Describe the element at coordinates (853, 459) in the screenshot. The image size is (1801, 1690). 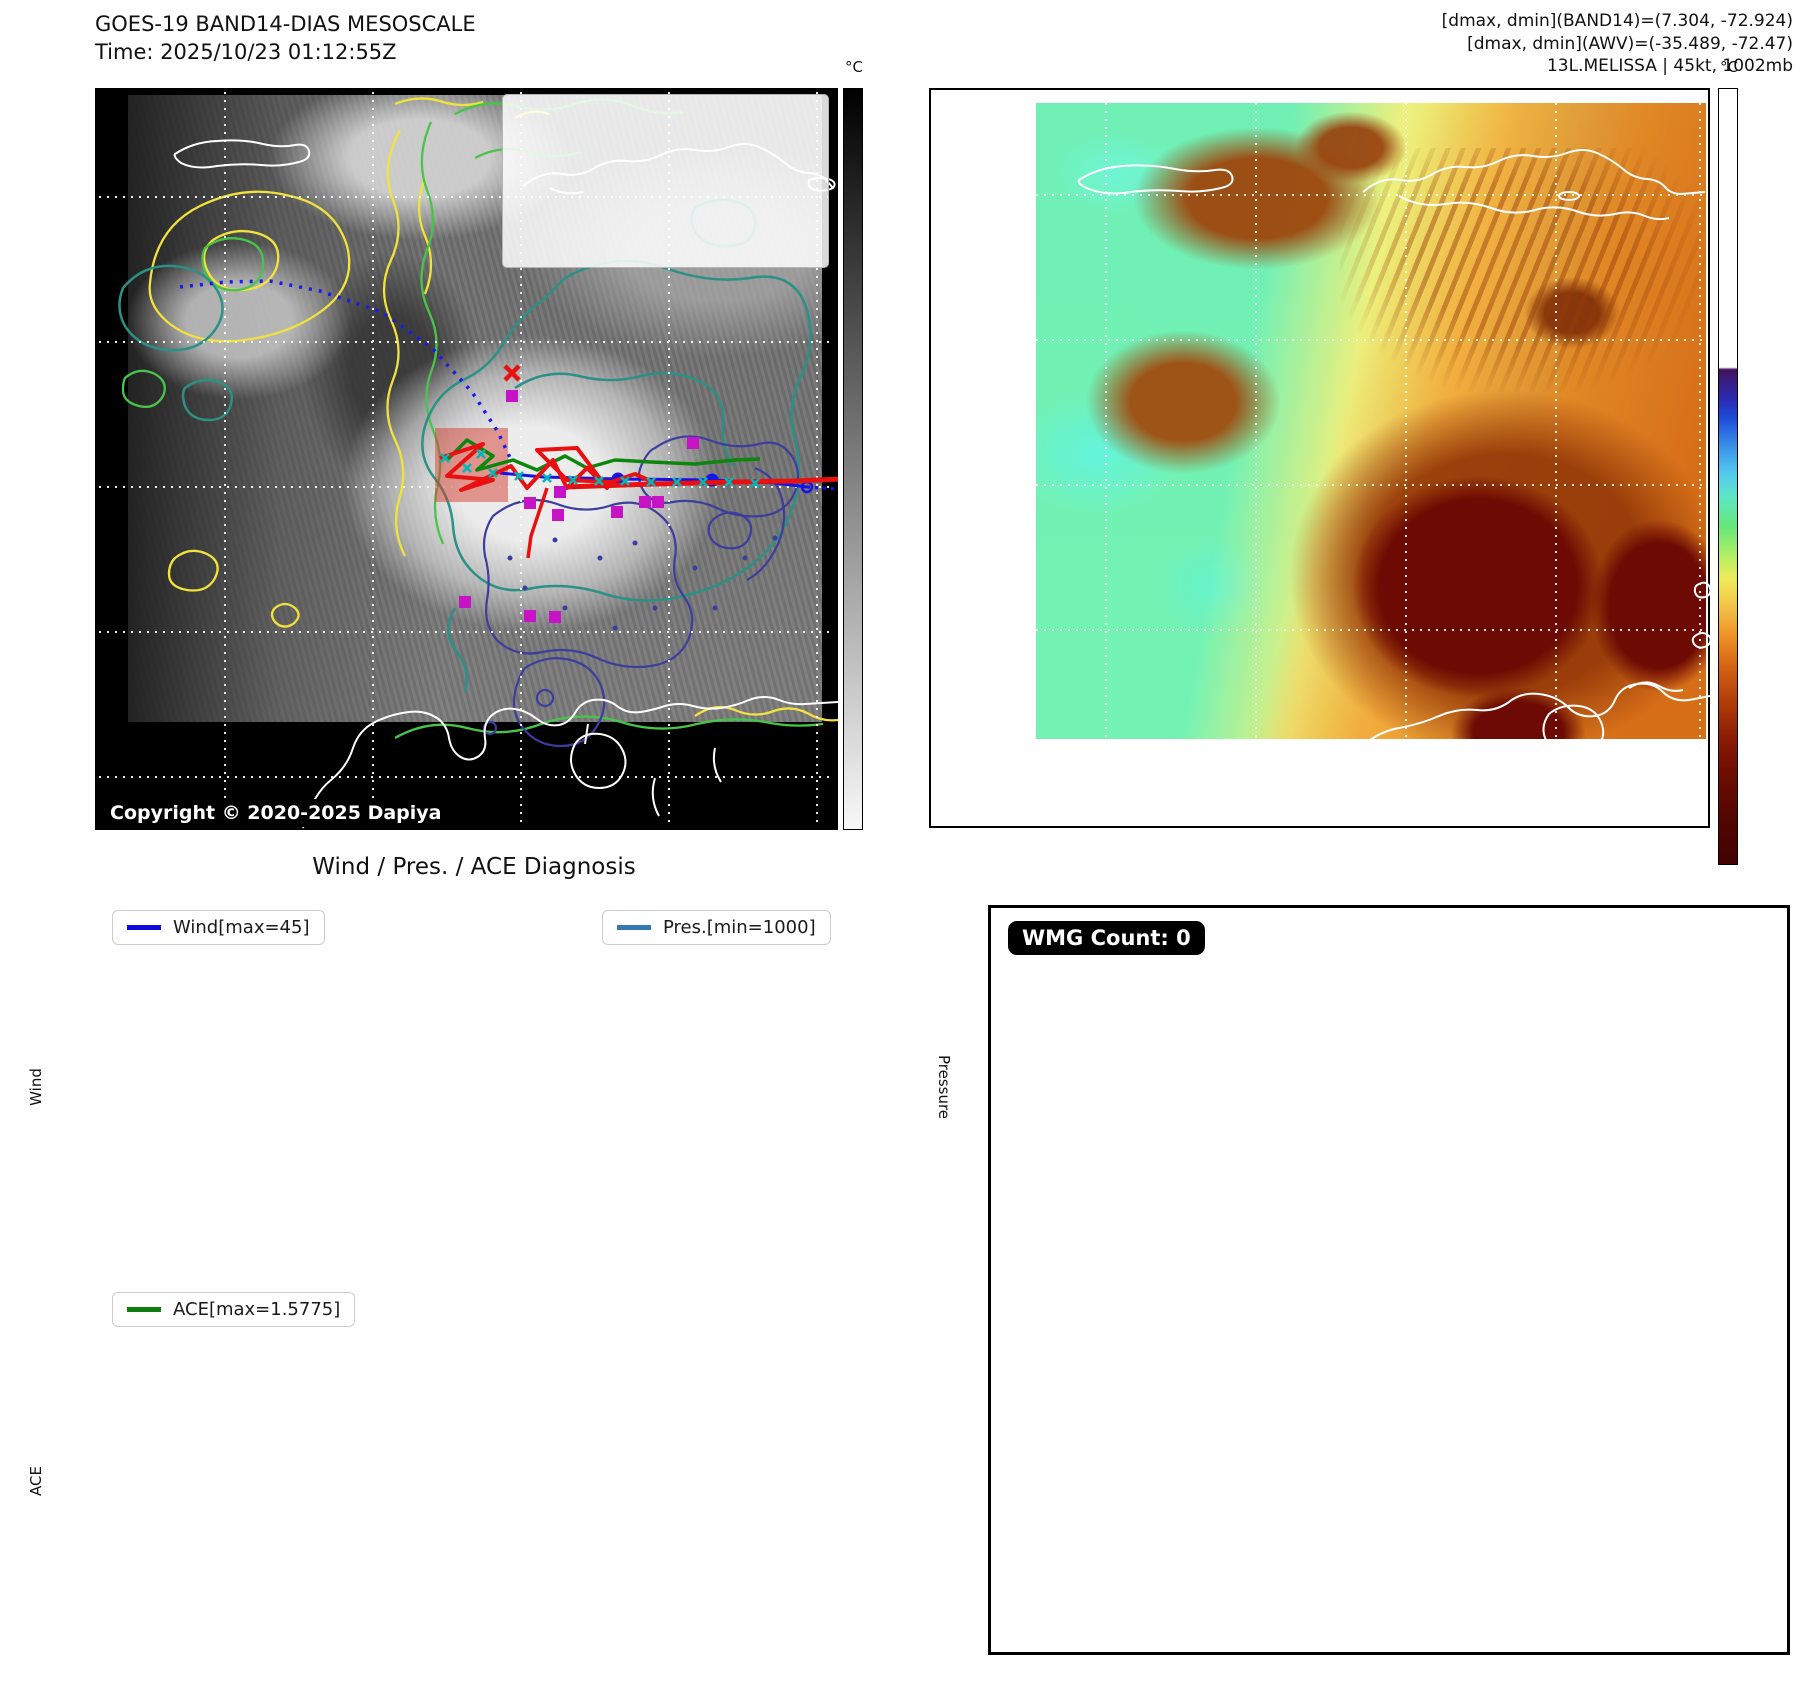
I see `band14-colorbar` at that location.